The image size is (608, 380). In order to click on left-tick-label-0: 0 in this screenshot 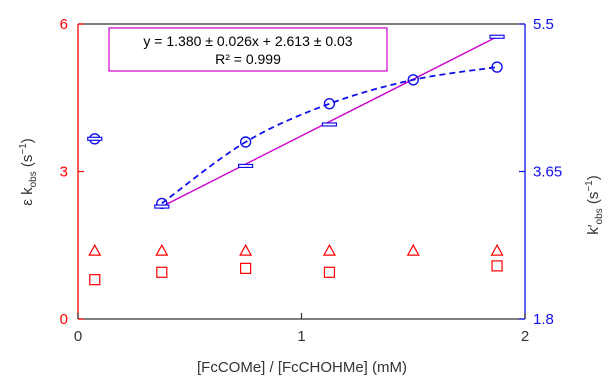, I will do `click(64, 319)`.